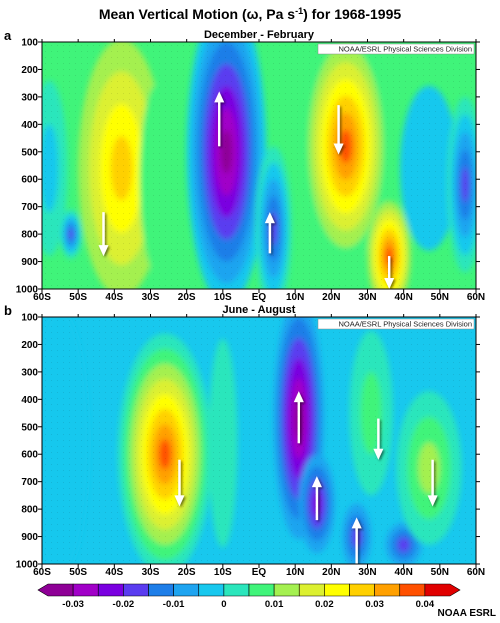 The image size is (500, 623). Describe the element at coordinates (223, 604) in the screenshot. I see `colorbar-tick-label: 0` at that location.